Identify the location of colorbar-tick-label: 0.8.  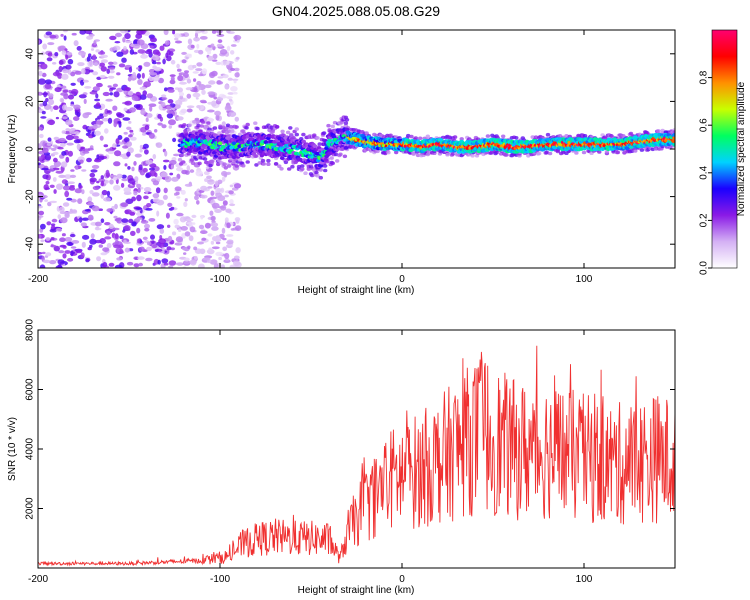
(704, 77).